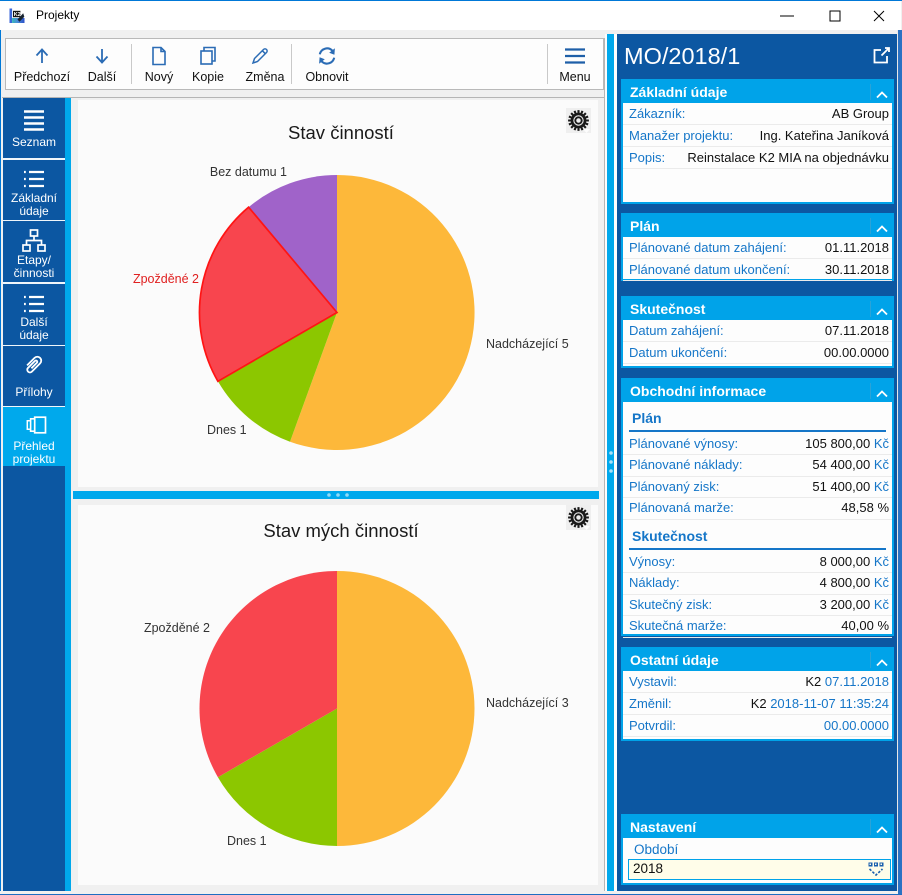 Image resolution: width=902 pixels, height=895 pixels. What do you see at coordinates (341, 132) in the screenshot?
I see `svg-text: Stav činností` at bounding box center [341, 132].